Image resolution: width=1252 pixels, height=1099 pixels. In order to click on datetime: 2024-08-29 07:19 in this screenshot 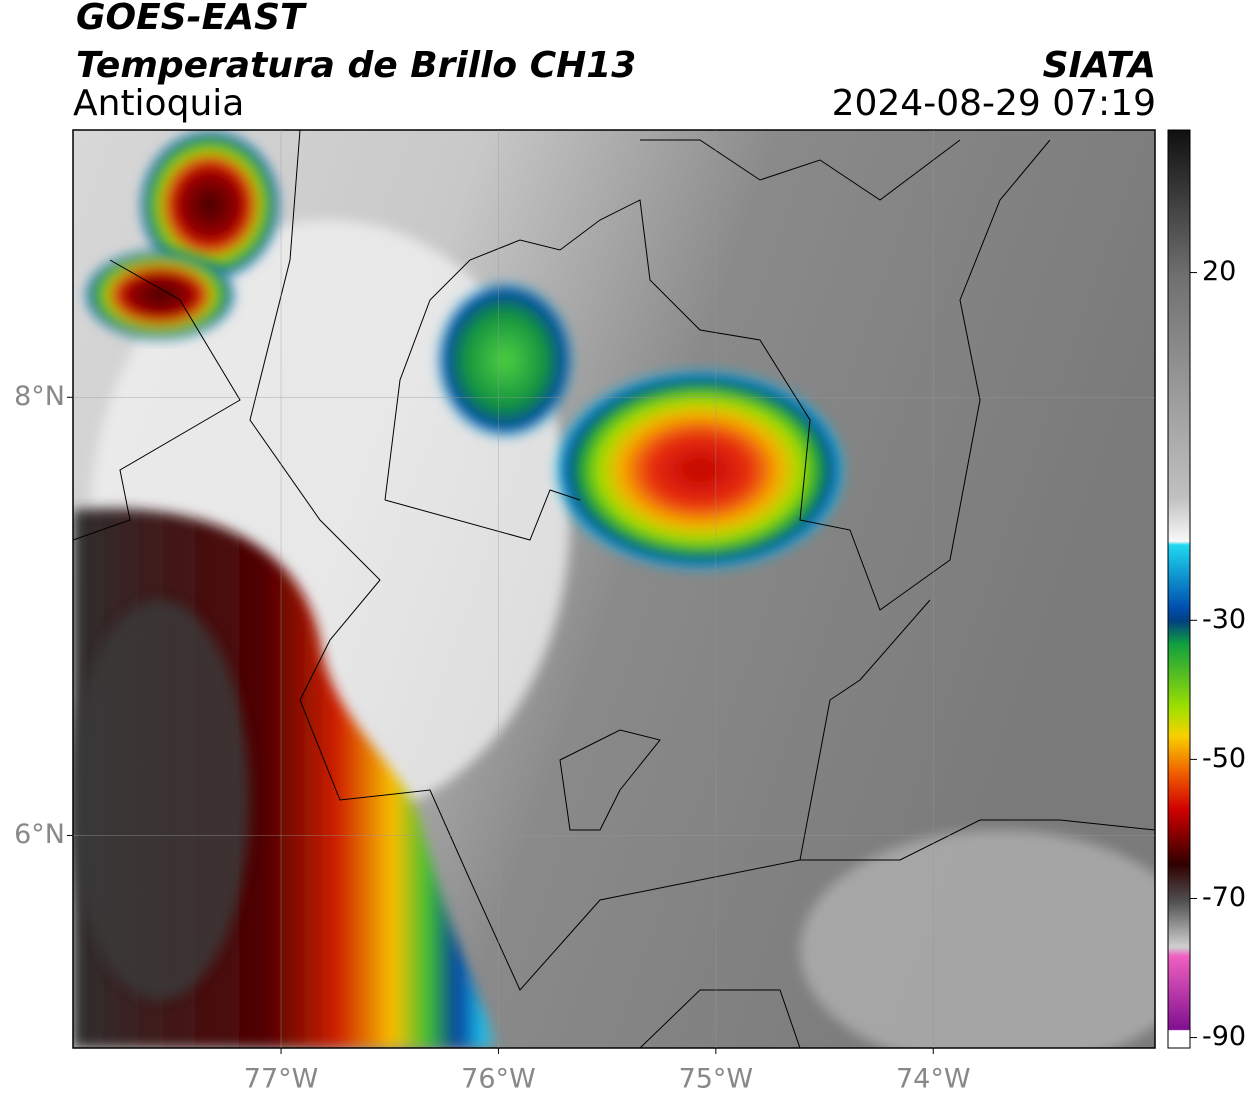, I will do `click(993, 103)`.